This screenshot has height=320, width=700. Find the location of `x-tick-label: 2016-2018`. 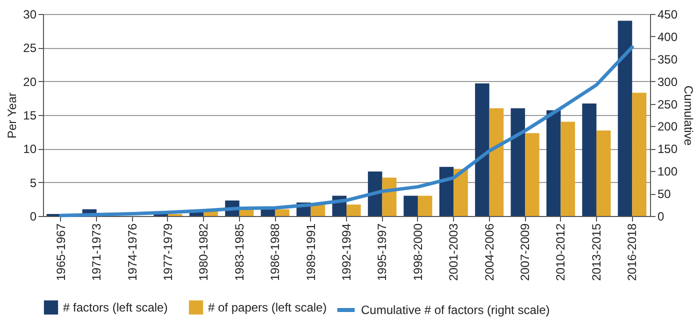

x-tick-label: 2016-2018 is located at coordinates (632, 252).